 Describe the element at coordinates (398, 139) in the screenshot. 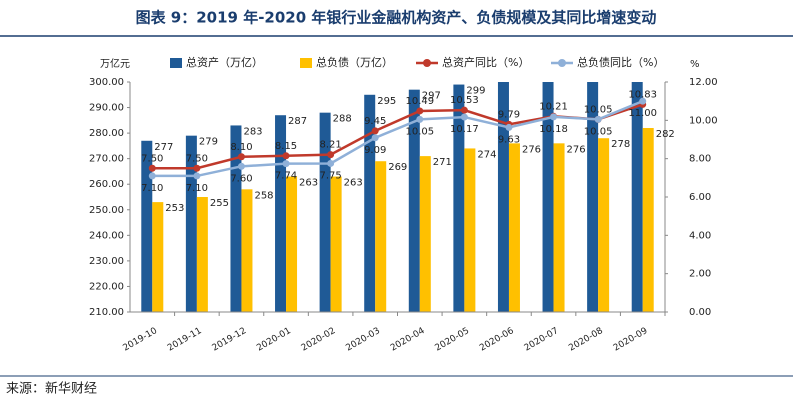

I see `line` at that location.